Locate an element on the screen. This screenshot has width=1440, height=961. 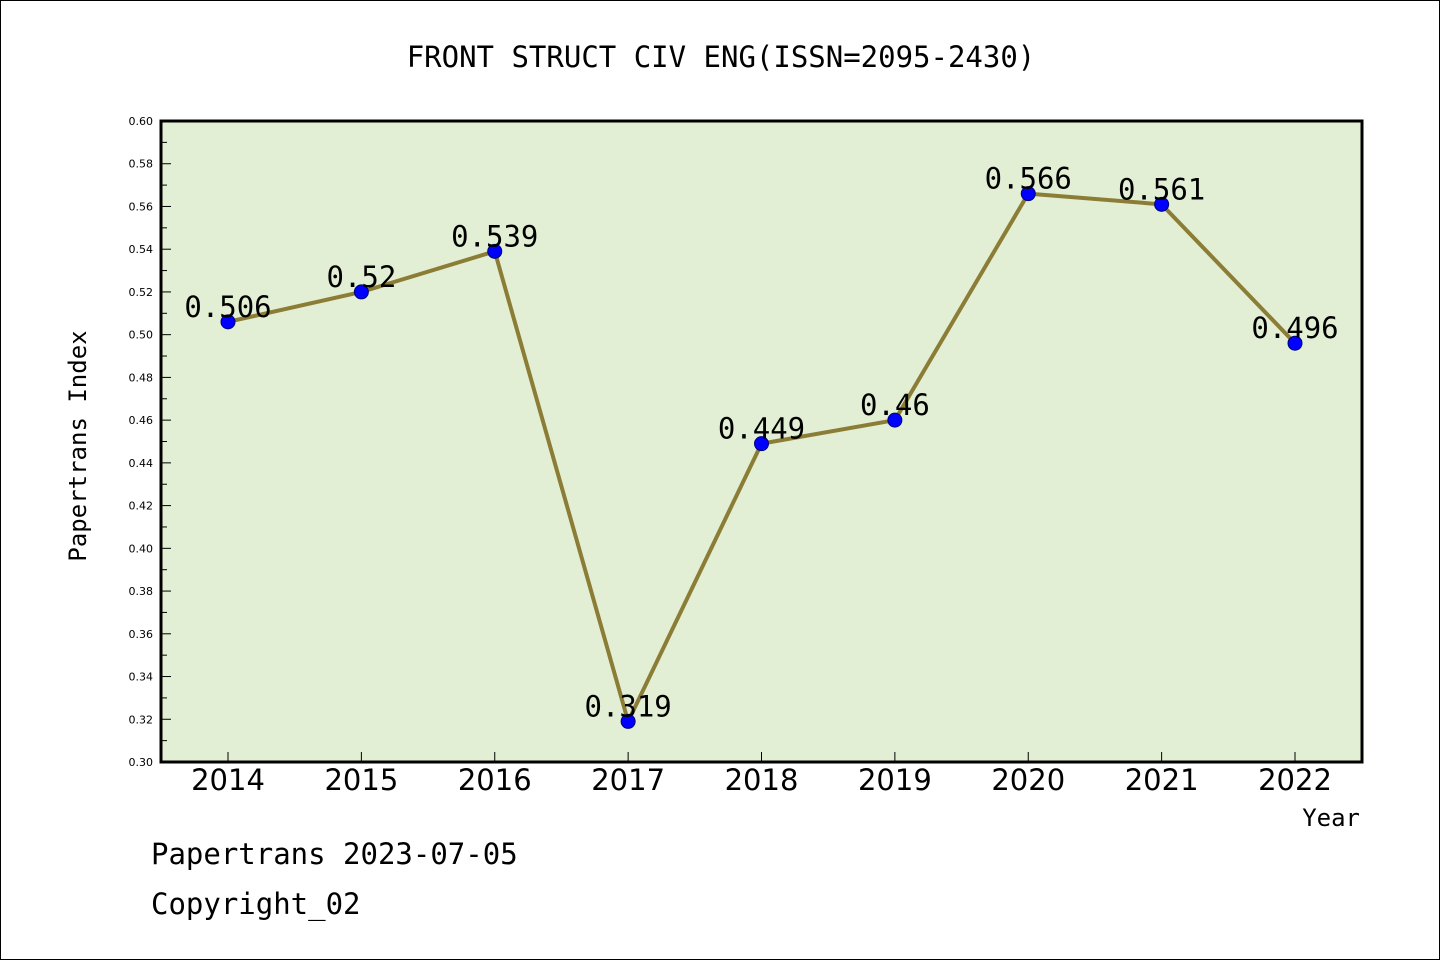
footer-copyright: Copyright_02 is located at coordinates (256, 904).